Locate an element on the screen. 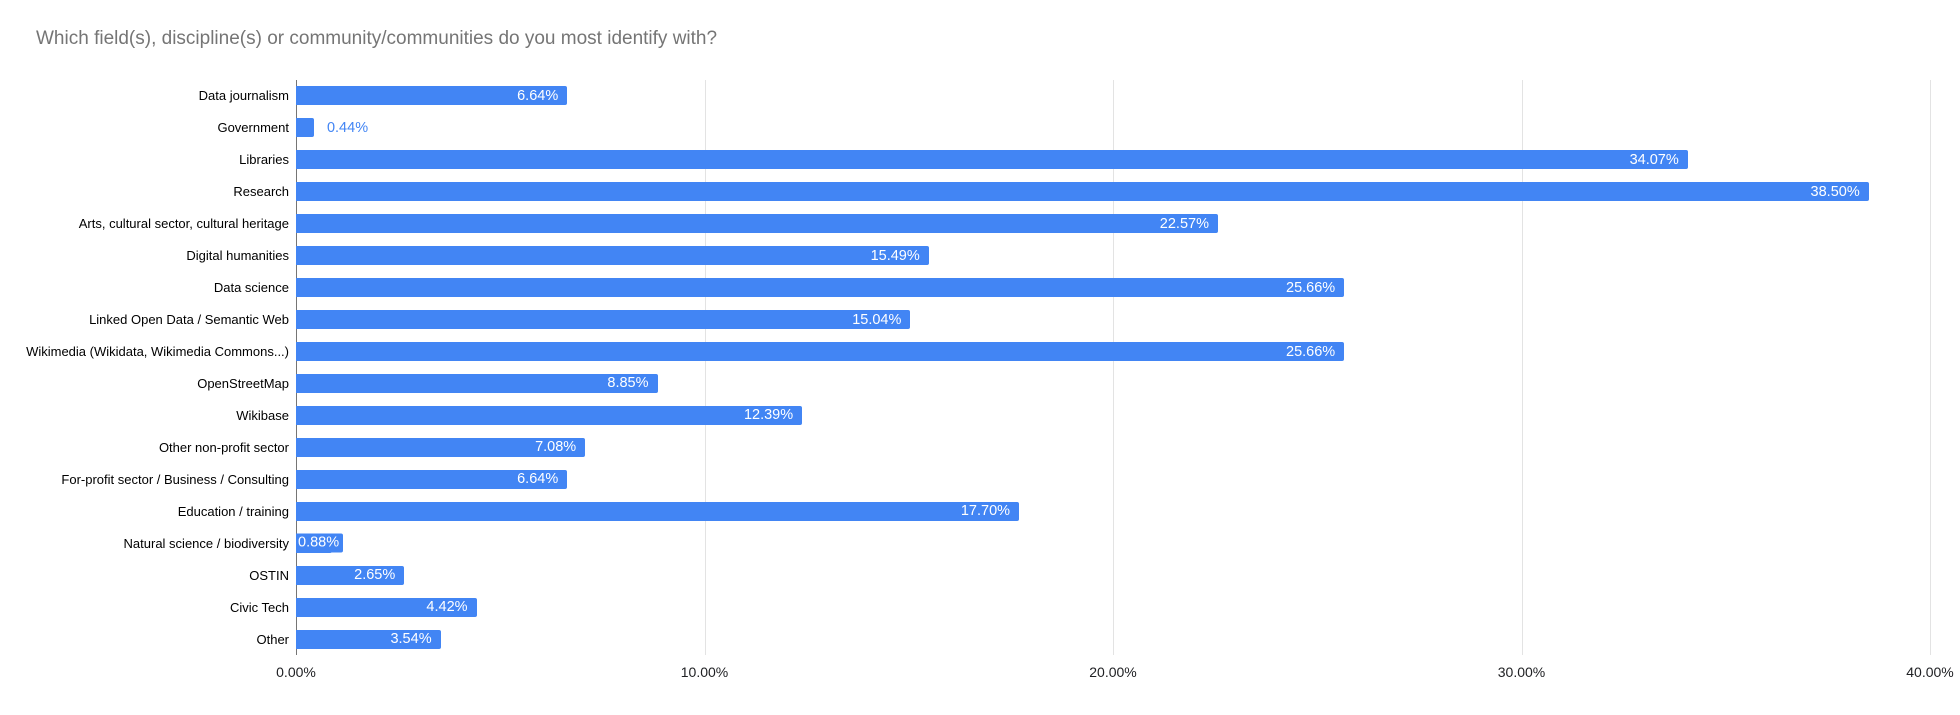 Image resolution: width=1960 pixels, height=715 pixels. bar: 38.50% is located at coordinates (1082, 192).